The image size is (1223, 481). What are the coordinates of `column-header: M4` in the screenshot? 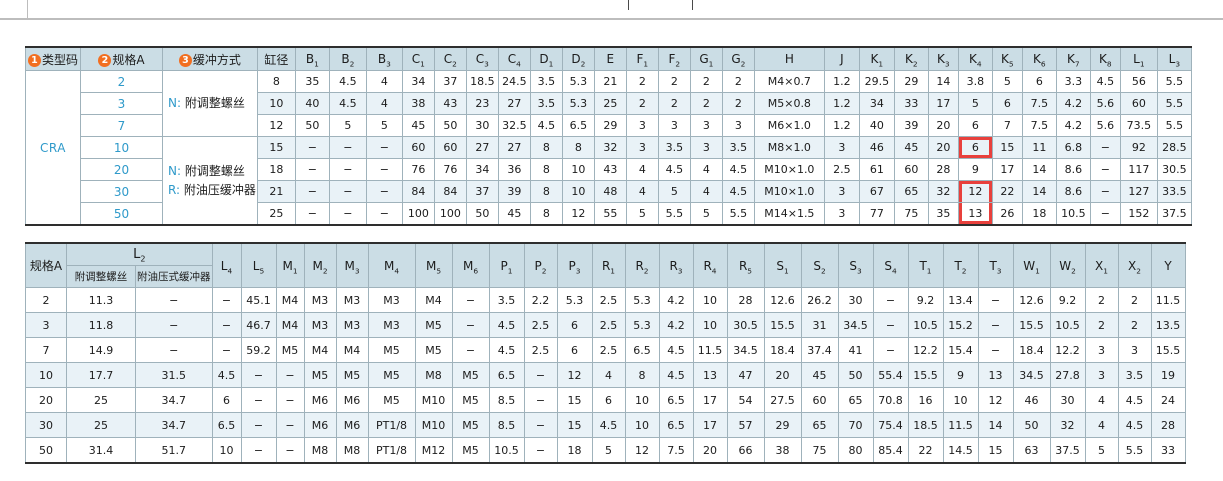 It's located at (391, 265).